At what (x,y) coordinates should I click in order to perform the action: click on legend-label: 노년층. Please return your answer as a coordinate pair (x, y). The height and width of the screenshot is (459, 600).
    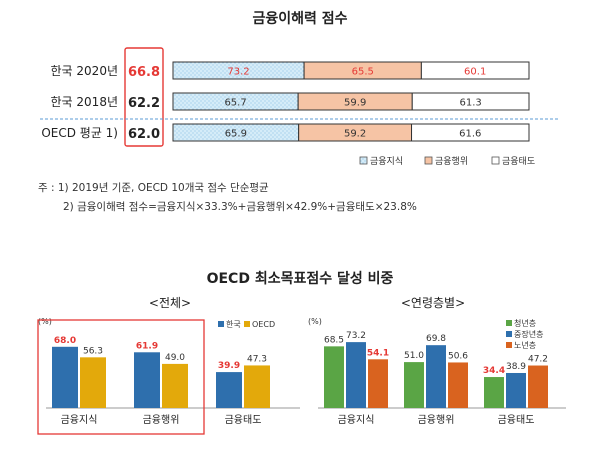
    Looking at the image, I should click on (525, 345).